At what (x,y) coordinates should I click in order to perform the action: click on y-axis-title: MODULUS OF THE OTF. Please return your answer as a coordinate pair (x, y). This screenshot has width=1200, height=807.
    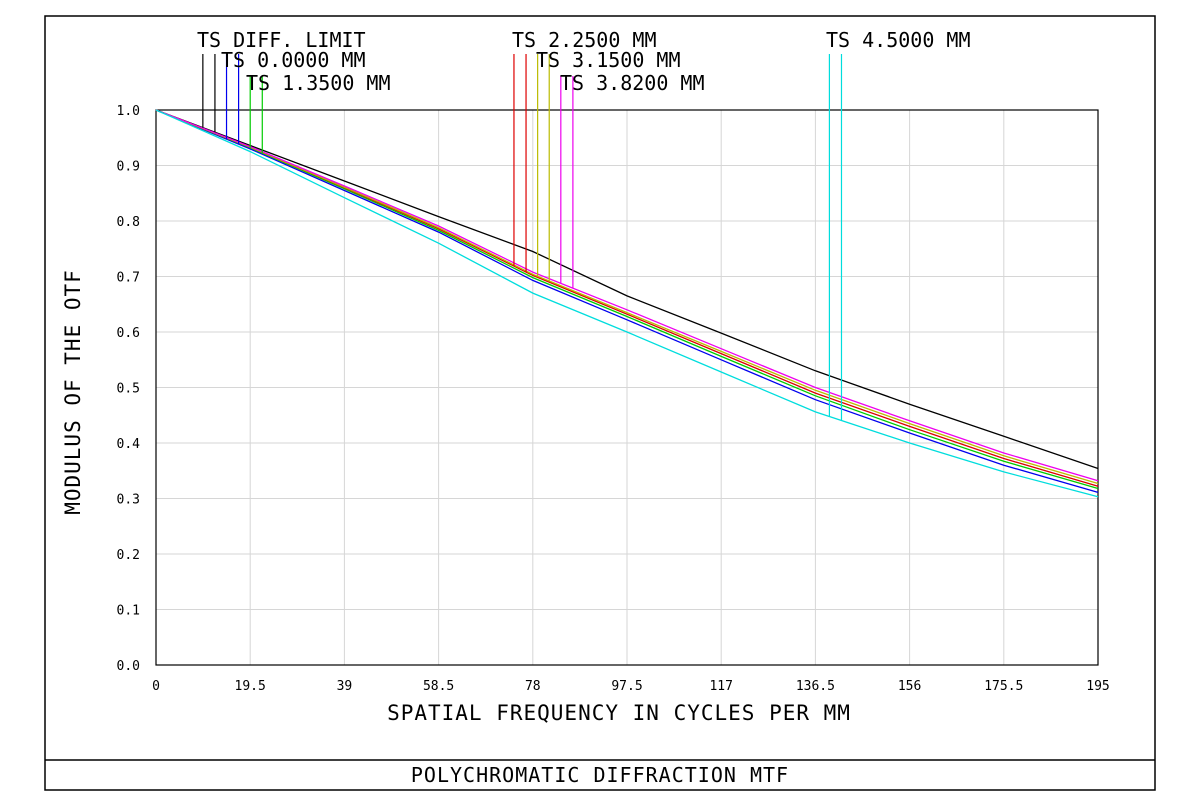
    Looking at the image, I should click on (73, 392).